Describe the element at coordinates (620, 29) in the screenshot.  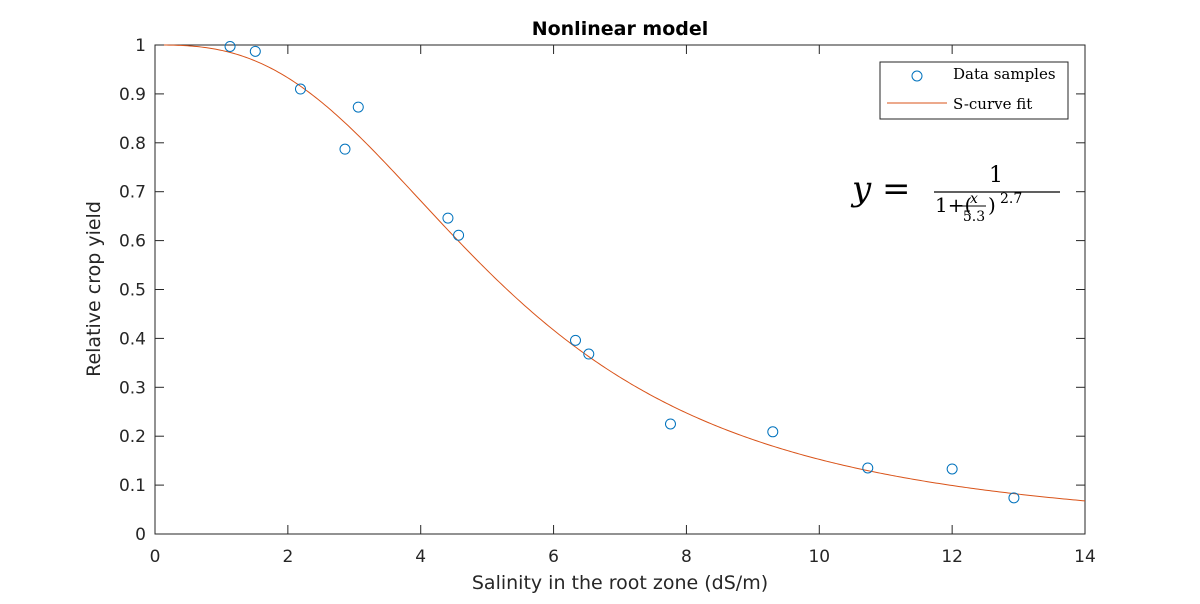
I see `chart-title: Nonlinear model` at that location.